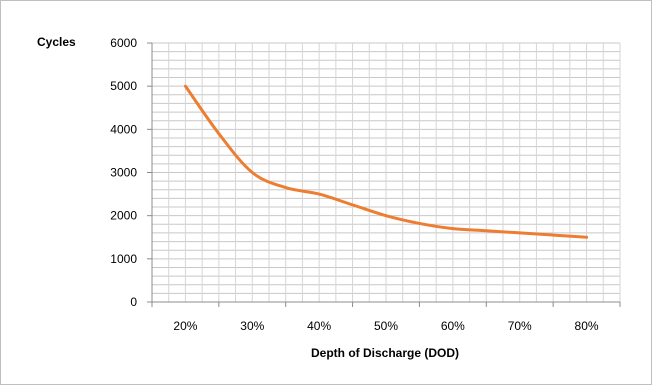  What do you see at coordinates (252, 326) in the screenshot?
I see `x-tick-label: 30%` at bounding box center [252, 326].